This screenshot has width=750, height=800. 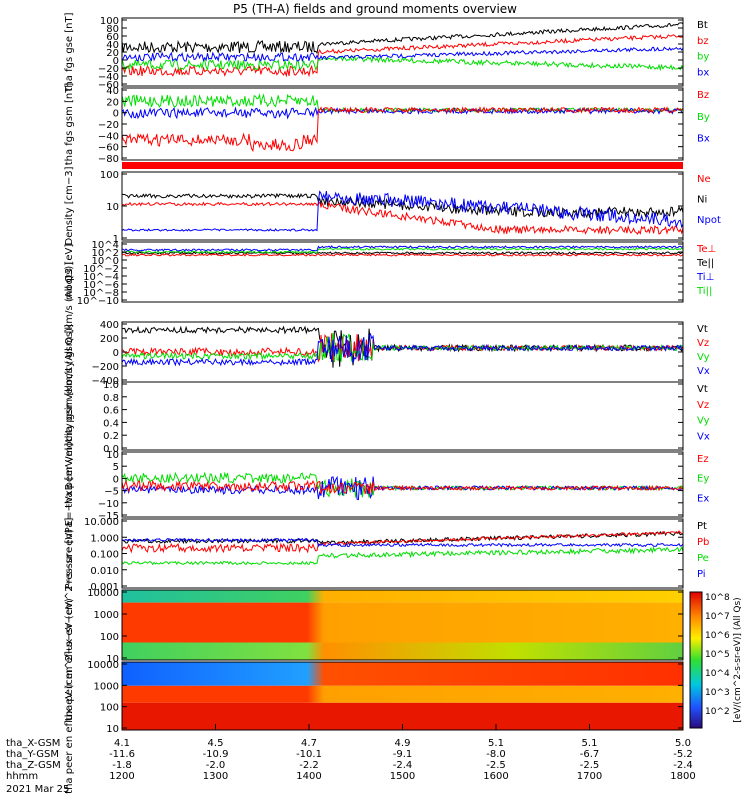 What do you see at coordinates (69, 124) in the screenshot?
I see `y-axis-label: tha fgs gsm [nT]` at bounding box center [69, 124].